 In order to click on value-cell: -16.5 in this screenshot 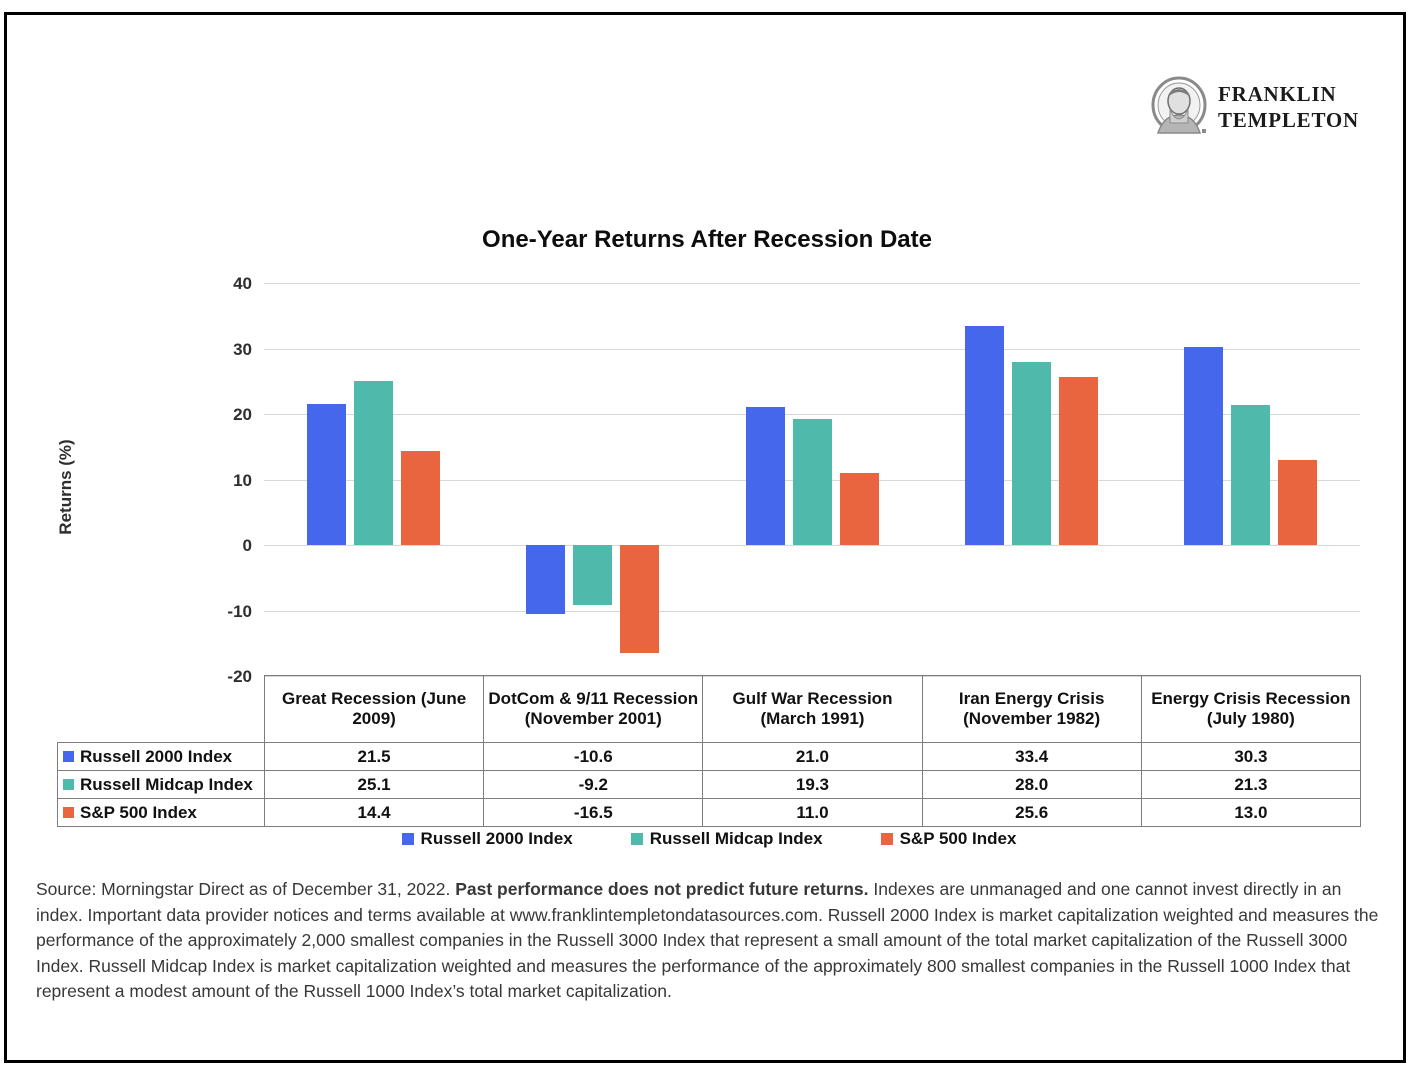, I will do `click(593, 812)`.